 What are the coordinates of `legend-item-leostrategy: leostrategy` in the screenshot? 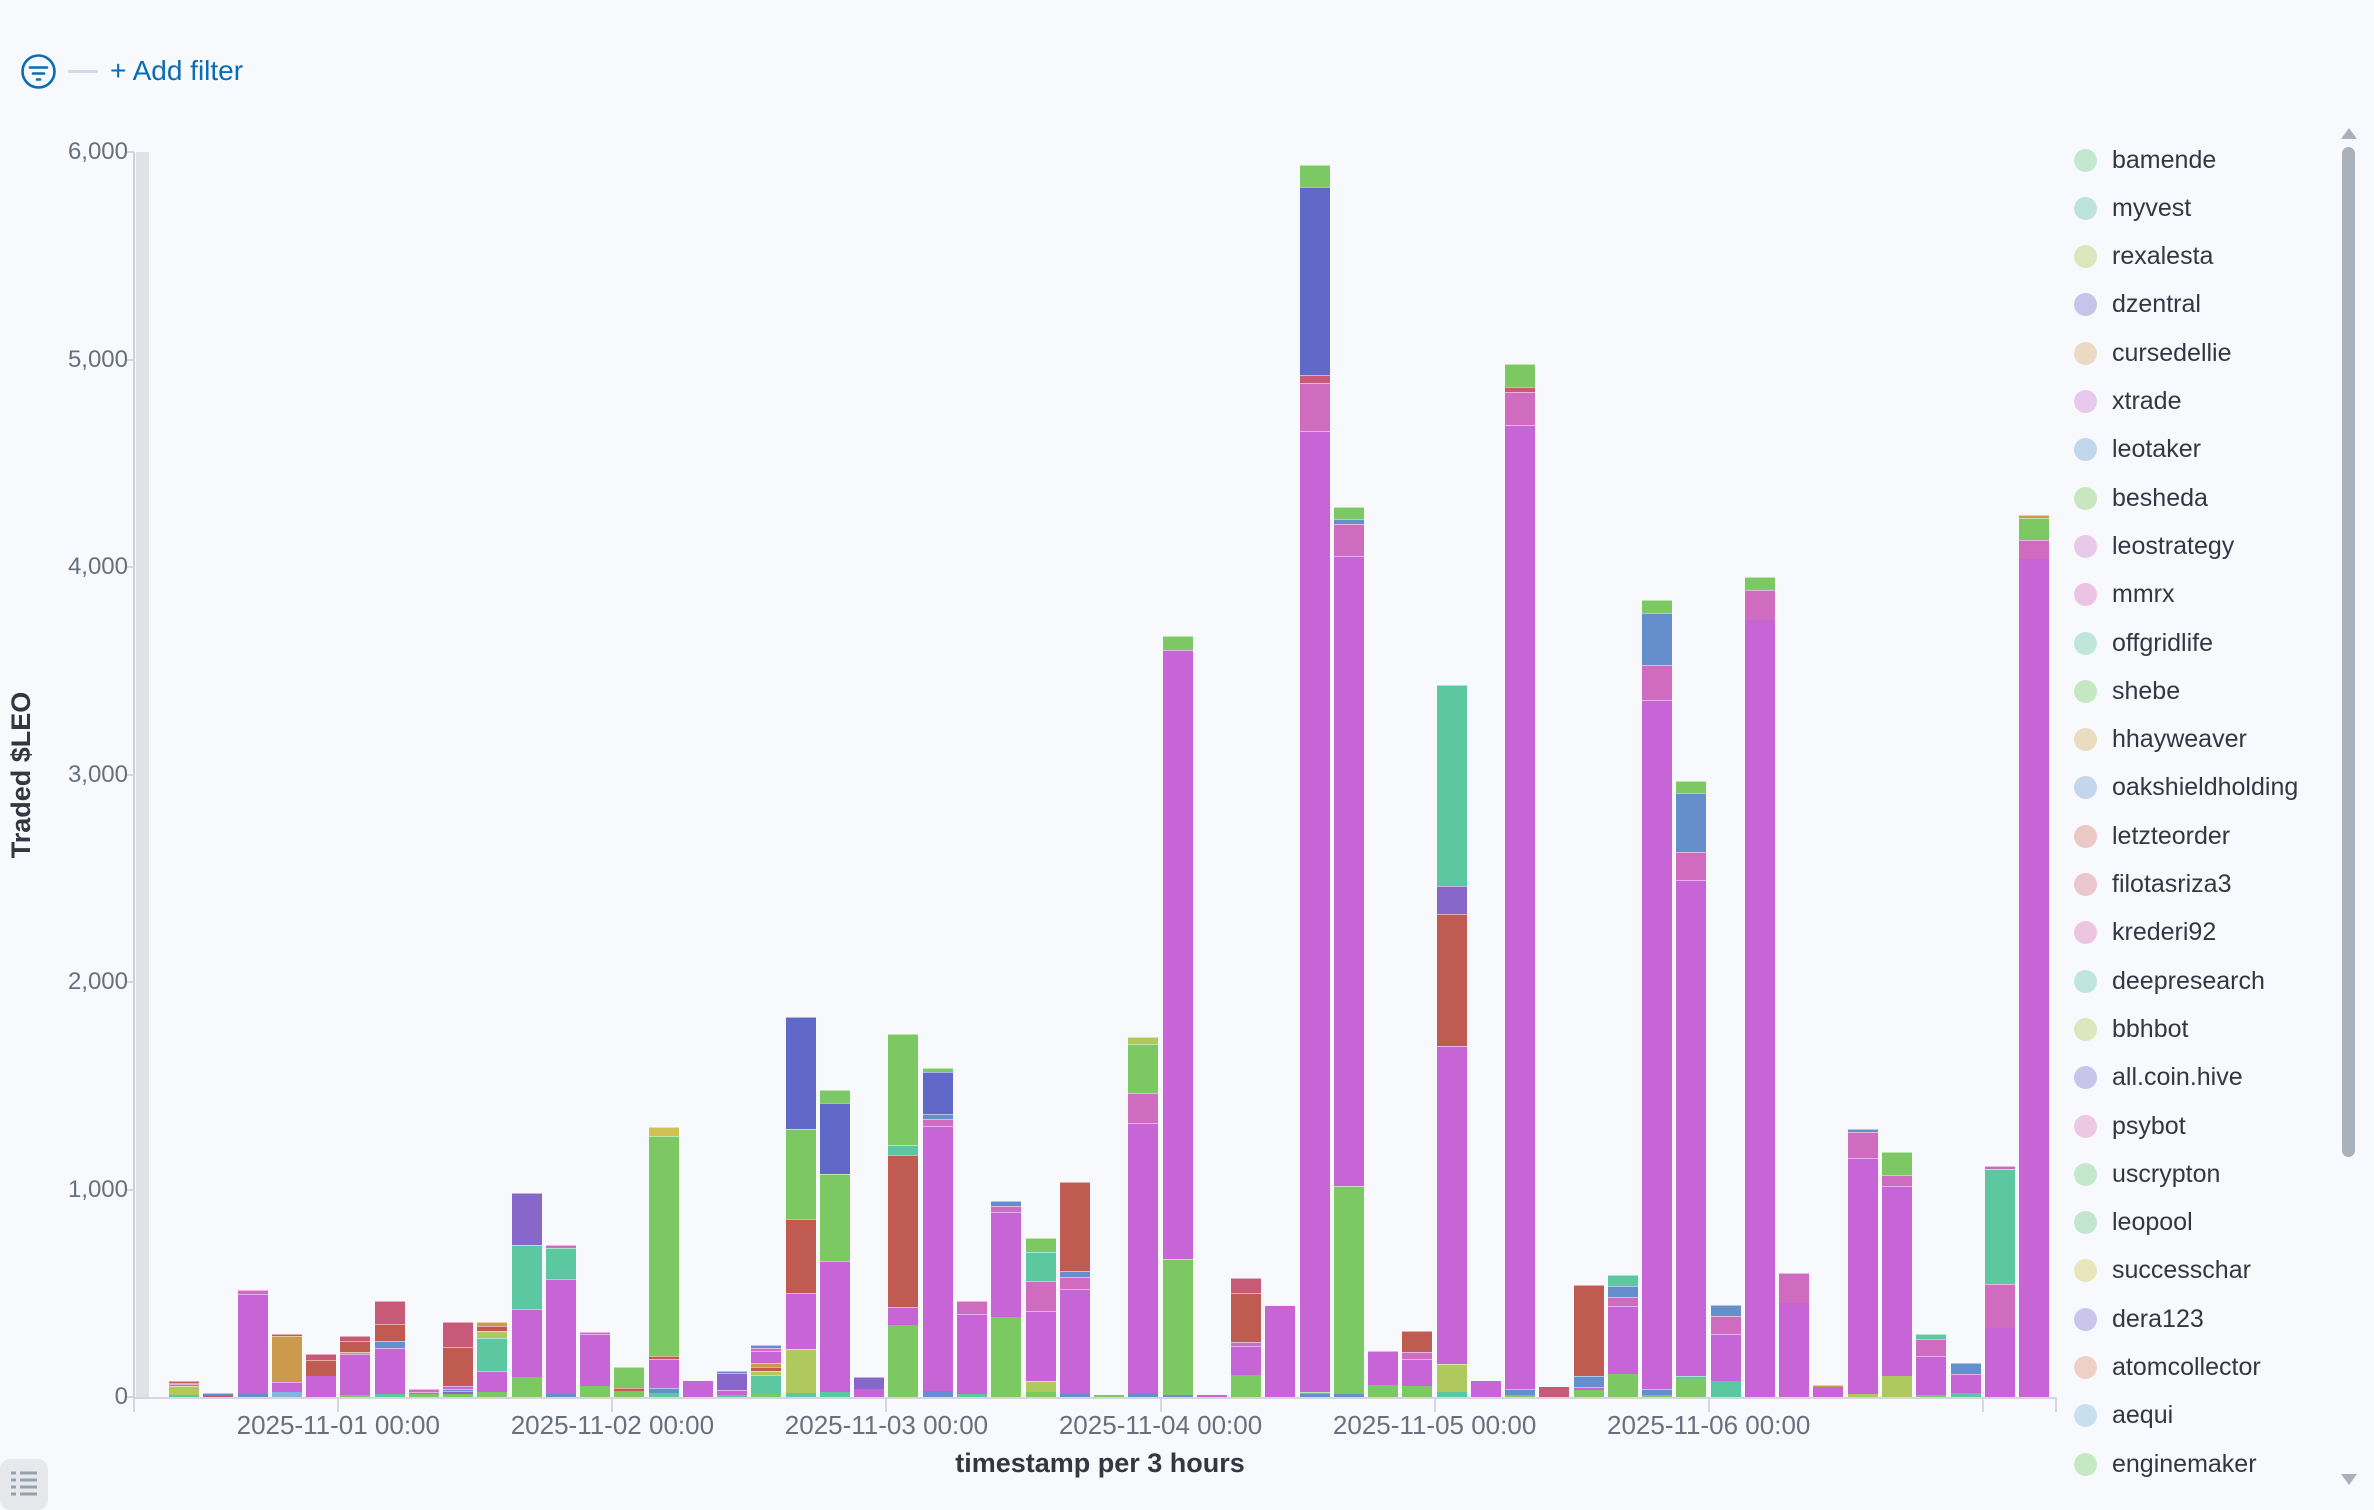 It's located at (2154, 546).